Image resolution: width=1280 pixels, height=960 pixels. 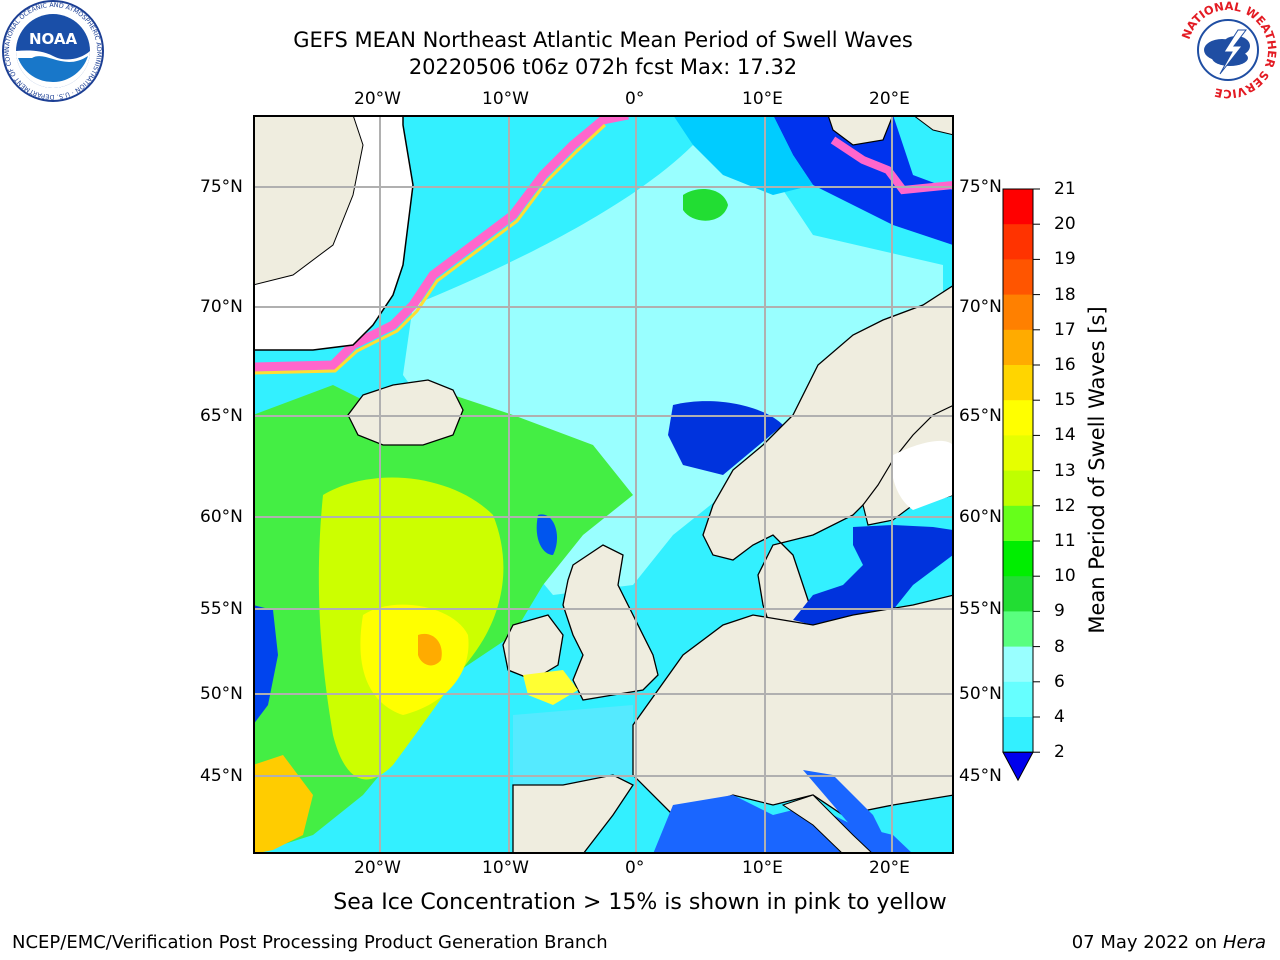 What do you see at coordinates (743, 155) in the screenshot?
I see `swell-band-4-6s-north` at bounding box center [743, 155].